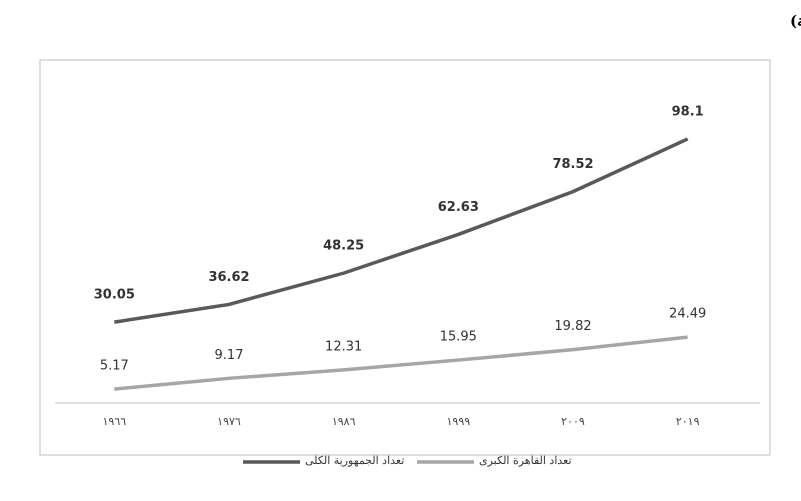  I want to click on data-label: 36.62, so click(228, 277).